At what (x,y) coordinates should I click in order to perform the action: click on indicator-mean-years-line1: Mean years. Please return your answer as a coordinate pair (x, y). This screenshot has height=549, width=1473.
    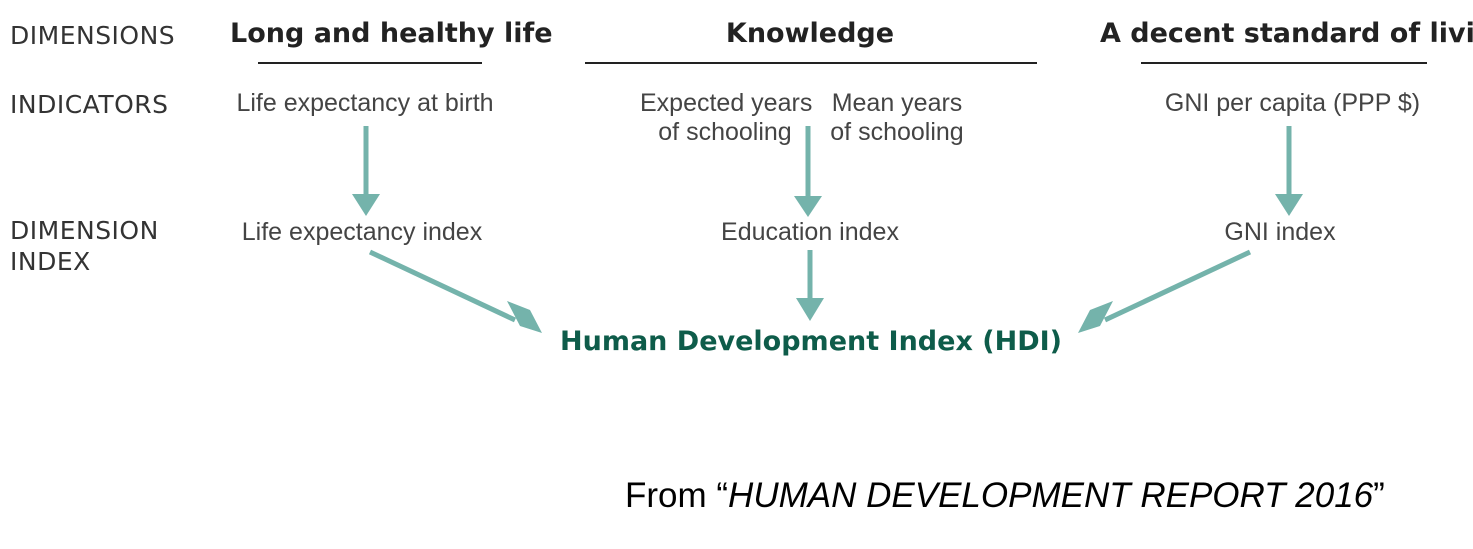
    Looking at the image, I should click on (897, 103).